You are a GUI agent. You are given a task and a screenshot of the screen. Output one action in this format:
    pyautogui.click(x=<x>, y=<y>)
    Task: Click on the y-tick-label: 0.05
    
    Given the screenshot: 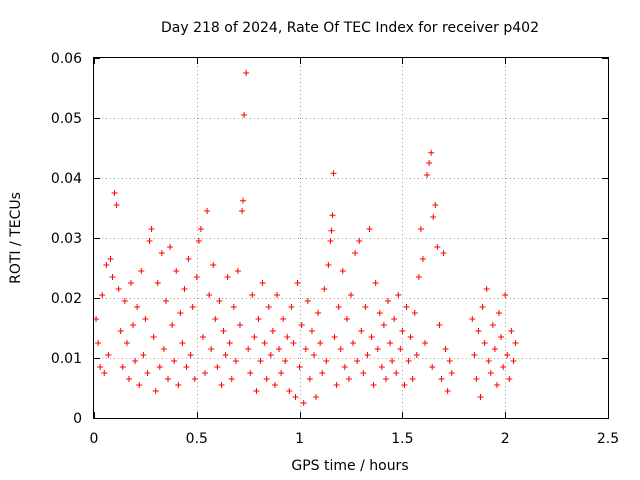 What is the action you would take?
    pyautogui.click(x=66, y=119)
    